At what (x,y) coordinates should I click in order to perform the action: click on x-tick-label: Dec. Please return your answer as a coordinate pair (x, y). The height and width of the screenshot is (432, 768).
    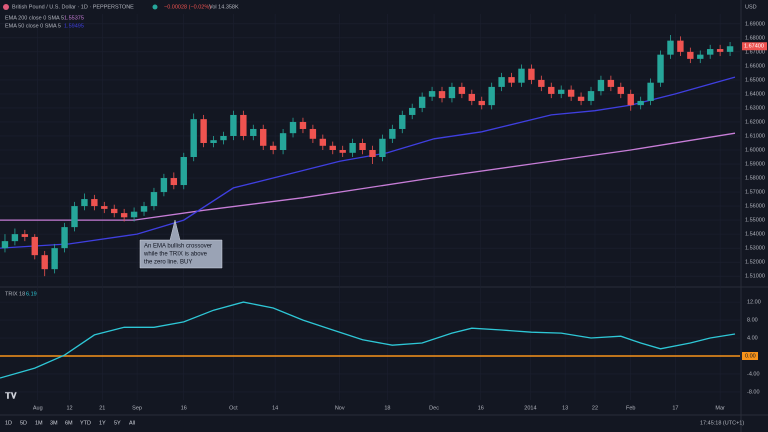
    Looking at the image, I should click on (434, 408).